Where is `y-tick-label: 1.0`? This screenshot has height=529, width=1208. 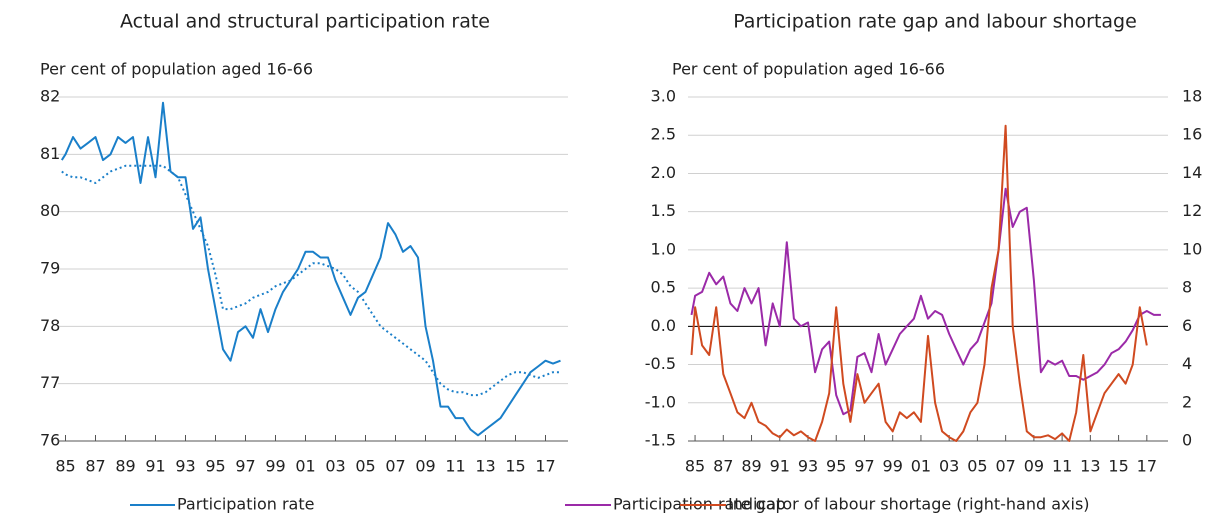 y-tick-label: 1.0 is located at coordinates (663, 248).